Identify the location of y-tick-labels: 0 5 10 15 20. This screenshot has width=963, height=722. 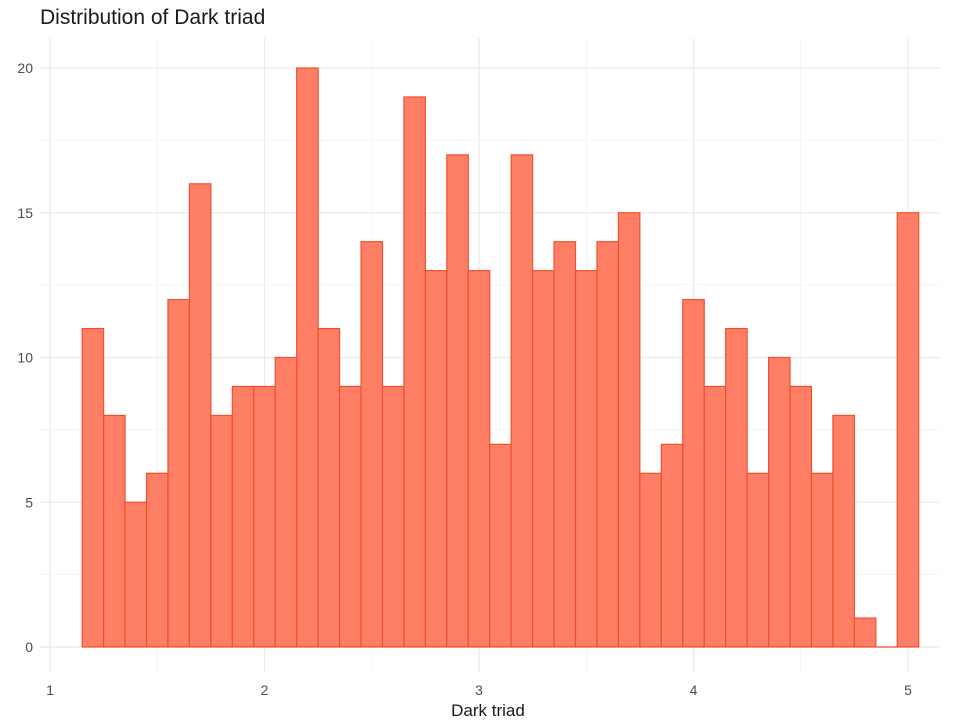
(25, 357).